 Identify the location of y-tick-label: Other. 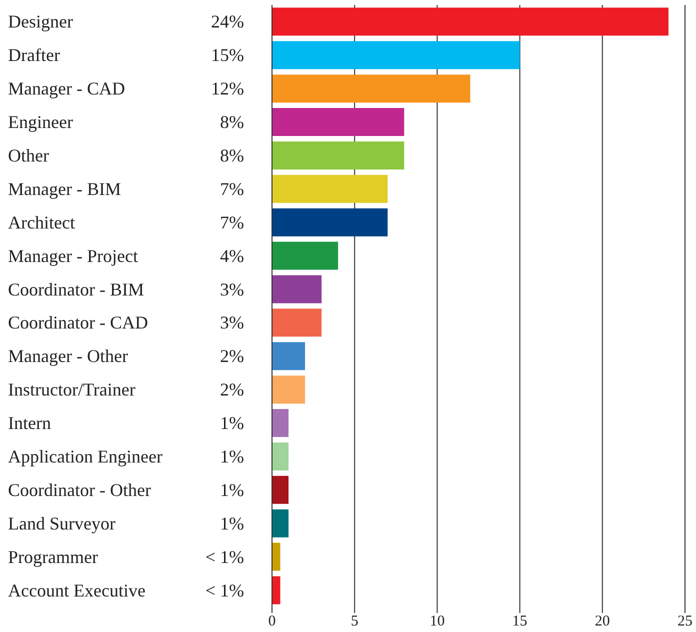
(28, 156).